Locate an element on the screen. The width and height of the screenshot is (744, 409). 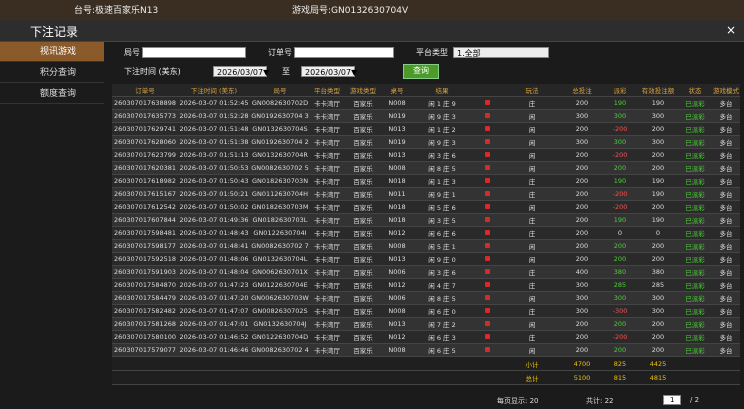
round-no: 游戏局号:GN0132630704V is located at coordinates (350, 11).